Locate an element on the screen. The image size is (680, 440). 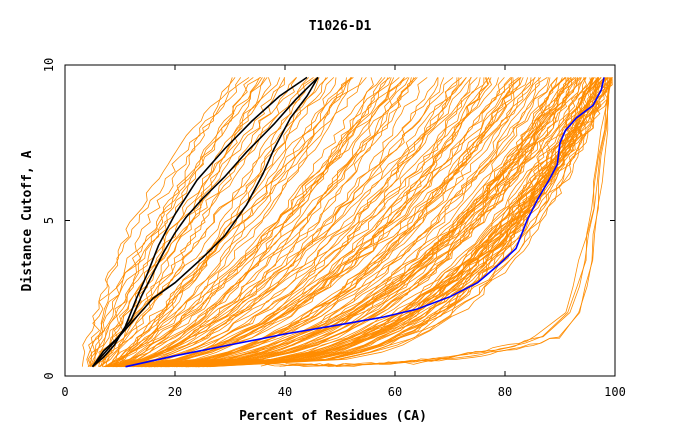
x-axis-title: Percent of Residues (CA) is located at coordinates (333, 416).